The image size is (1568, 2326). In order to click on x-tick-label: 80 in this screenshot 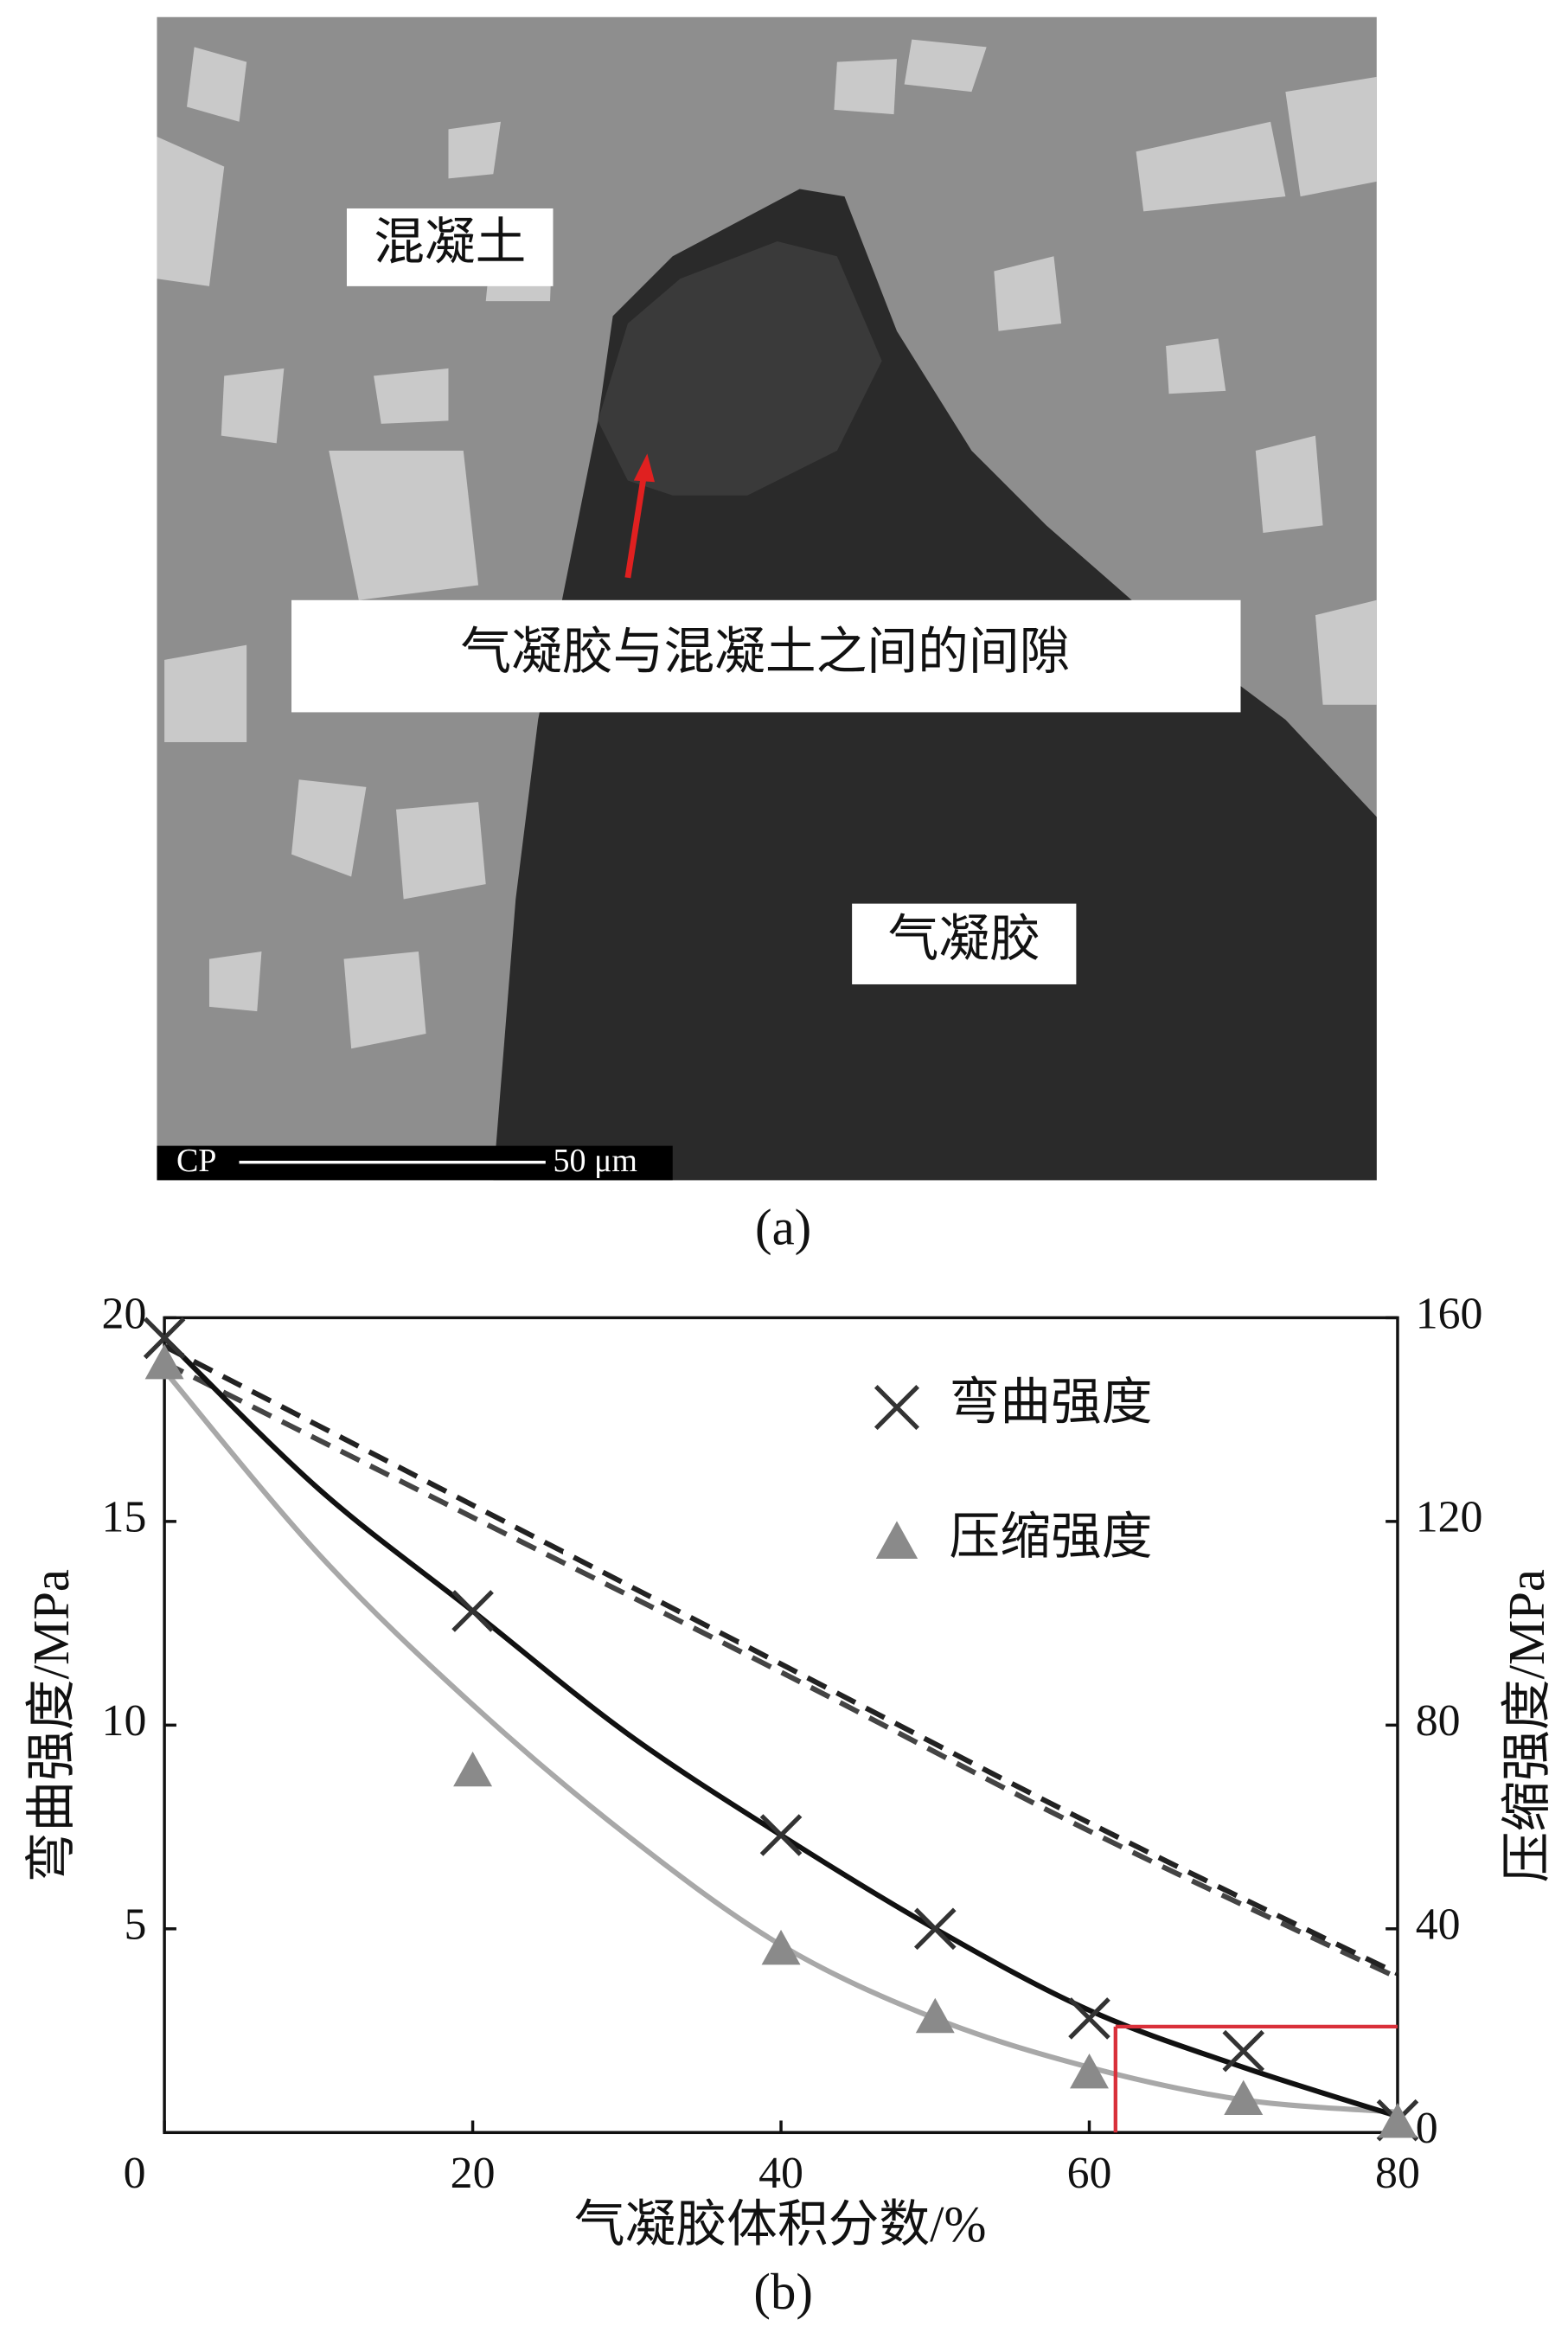, I will do `click(1397, 2174)`.